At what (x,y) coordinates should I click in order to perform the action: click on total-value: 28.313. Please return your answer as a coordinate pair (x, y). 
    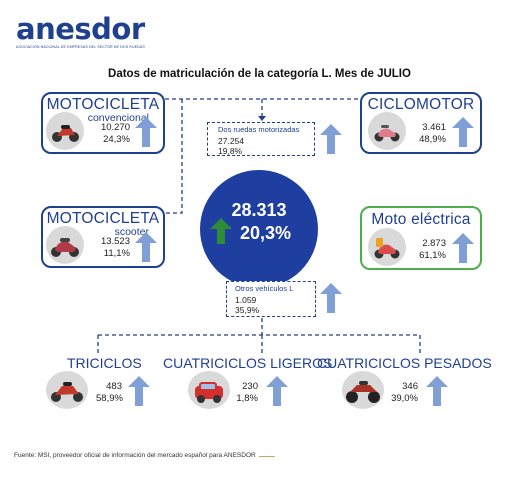
    Looking at the image, I should click on (259, 210).